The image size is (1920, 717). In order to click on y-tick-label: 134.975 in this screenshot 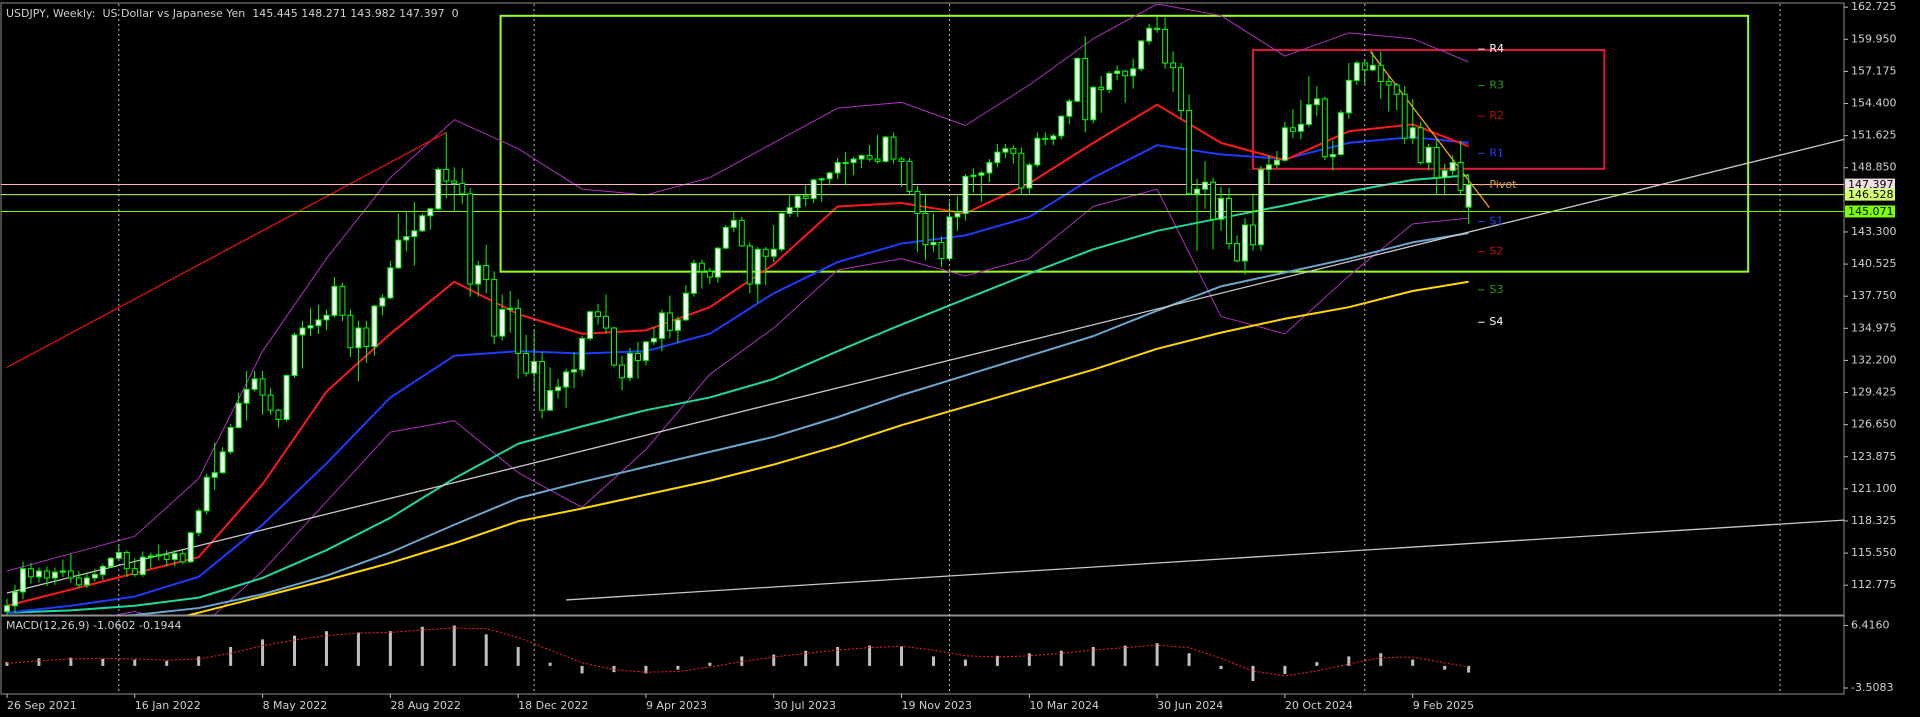, I will do `click(1874, 327)`.